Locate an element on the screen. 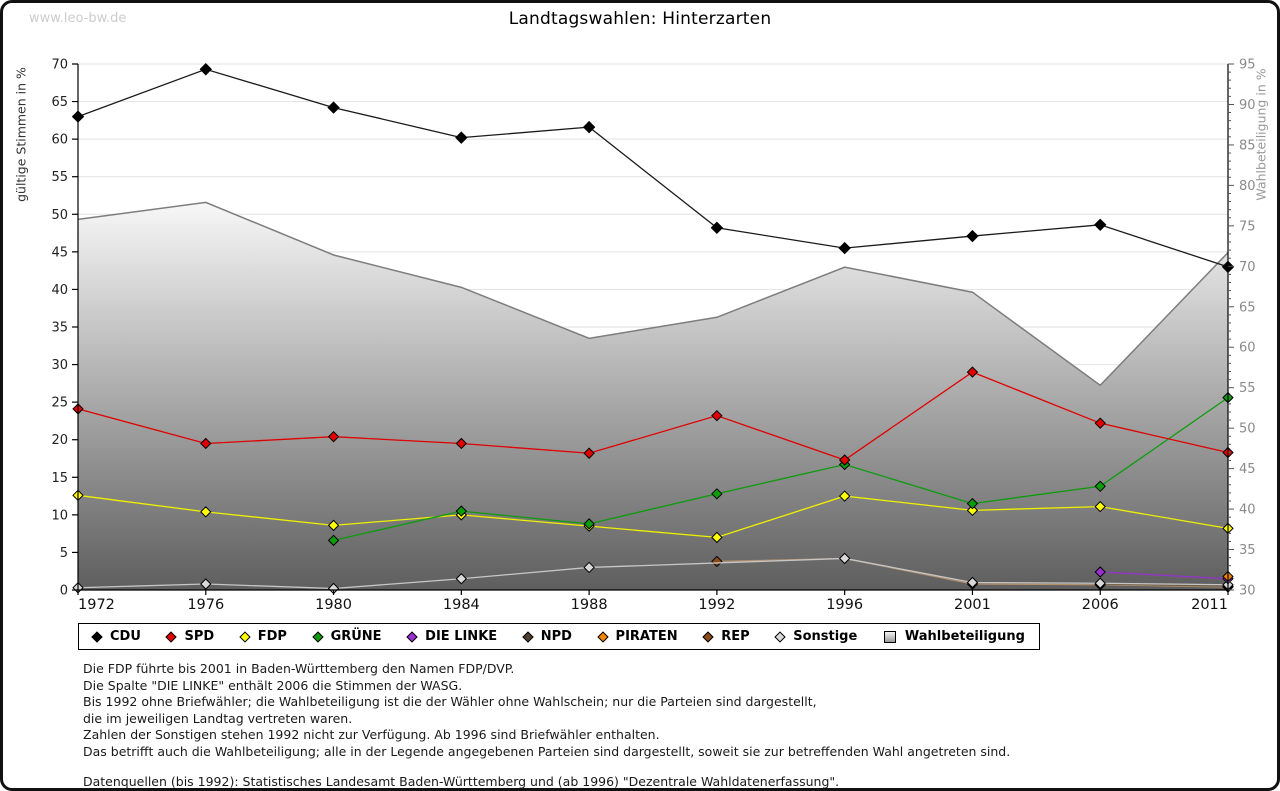 This screenshot has width=1280, height=791. turnout-square-icon is located at coordinates (889, 636).